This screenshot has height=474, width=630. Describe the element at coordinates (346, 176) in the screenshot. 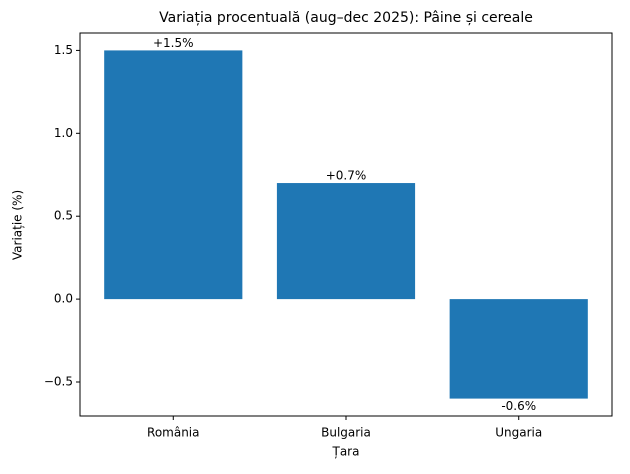

I see `value-label: +0.7%` at that location.